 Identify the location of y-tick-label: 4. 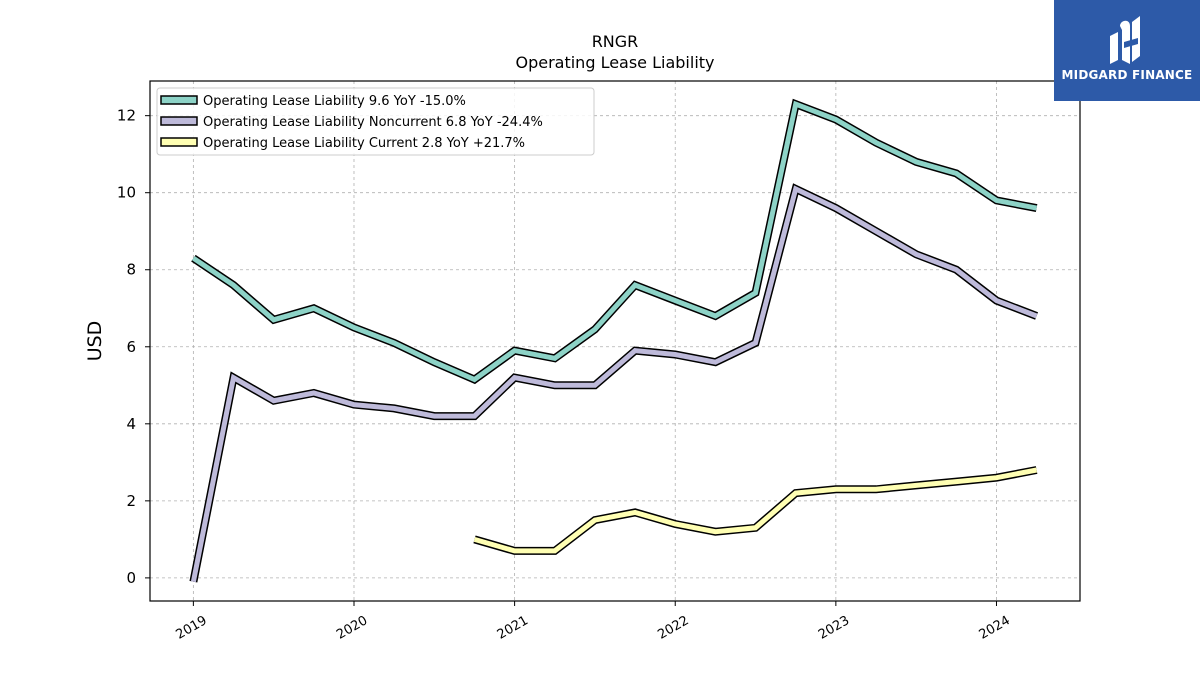
(131, 424).